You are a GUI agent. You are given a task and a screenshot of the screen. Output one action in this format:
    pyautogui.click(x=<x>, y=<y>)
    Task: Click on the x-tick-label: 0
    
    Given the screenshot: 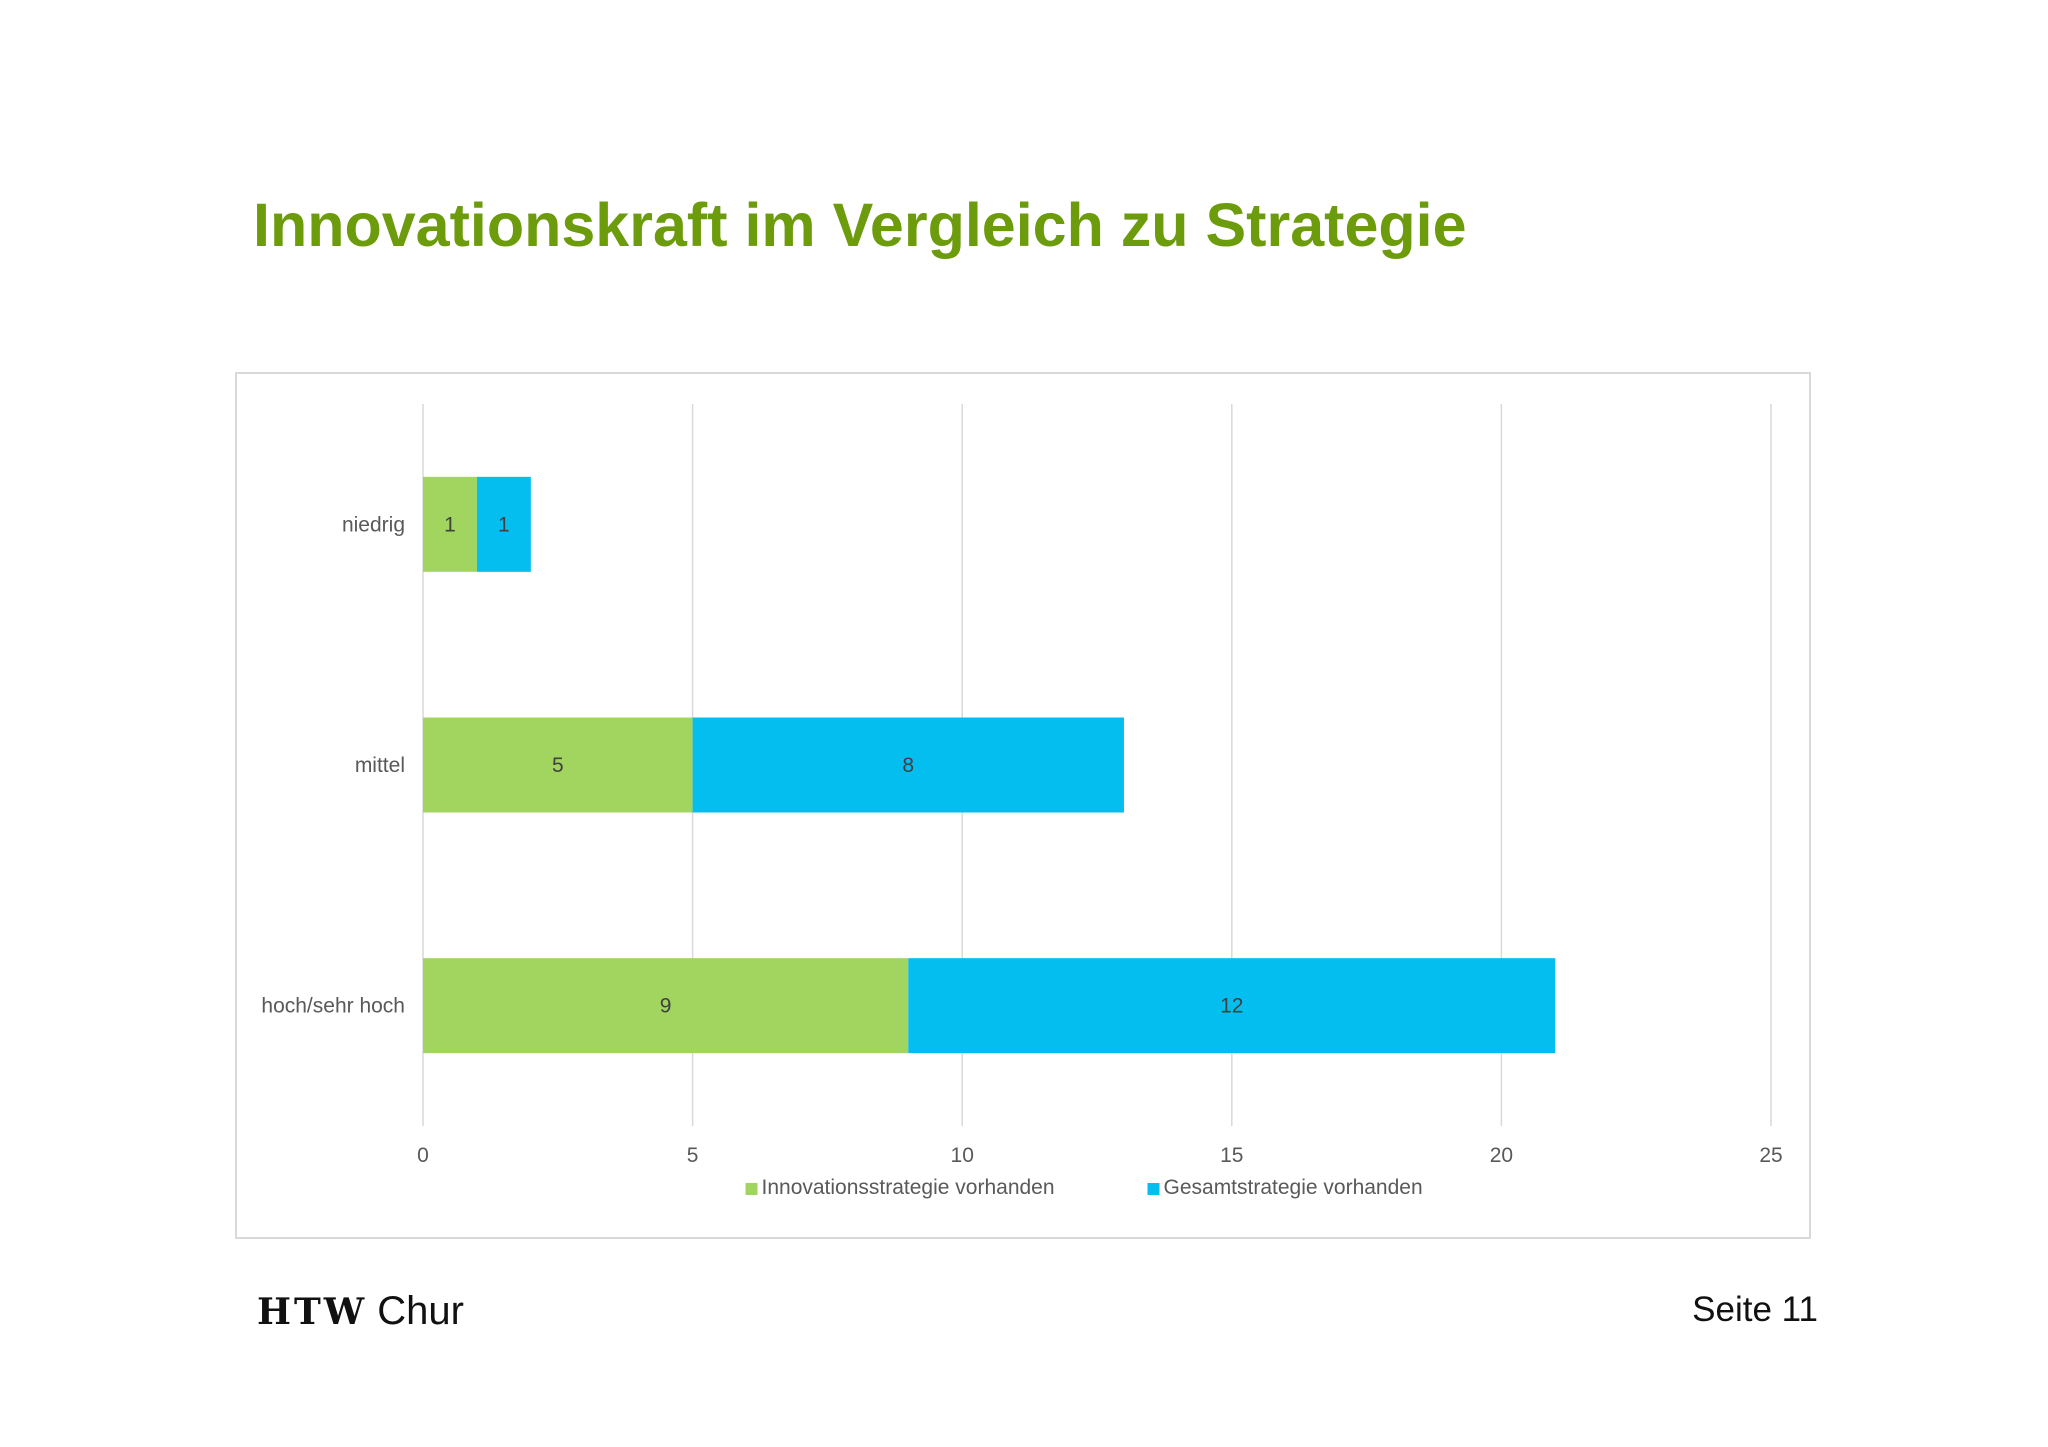 What is the action you would take?
    pyautogui.click(x=423, y=1155)
    